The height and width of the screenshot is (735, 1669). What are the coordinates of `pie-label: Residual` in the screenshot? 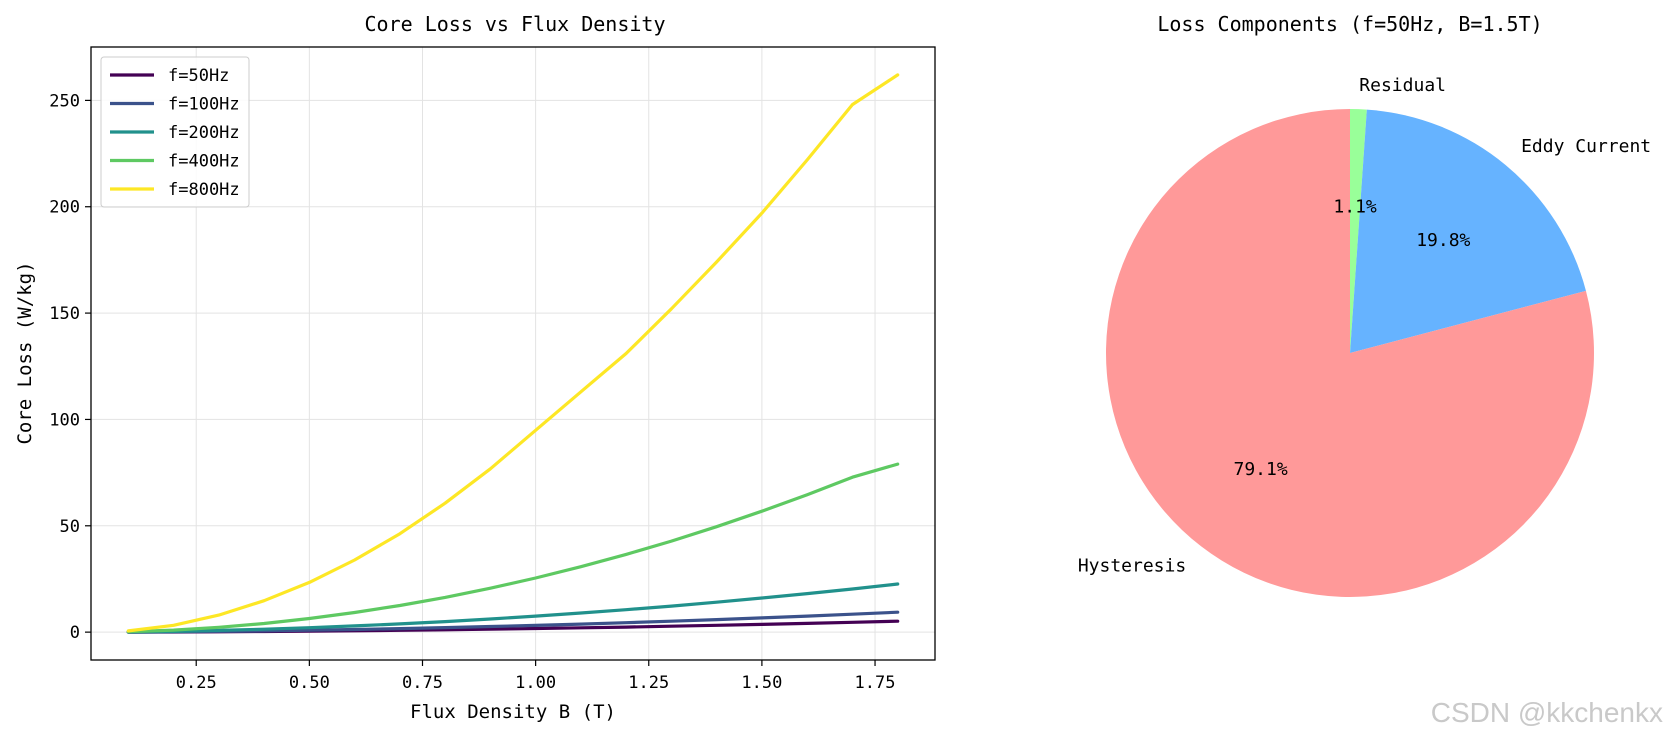 It's located at (1402, 85).